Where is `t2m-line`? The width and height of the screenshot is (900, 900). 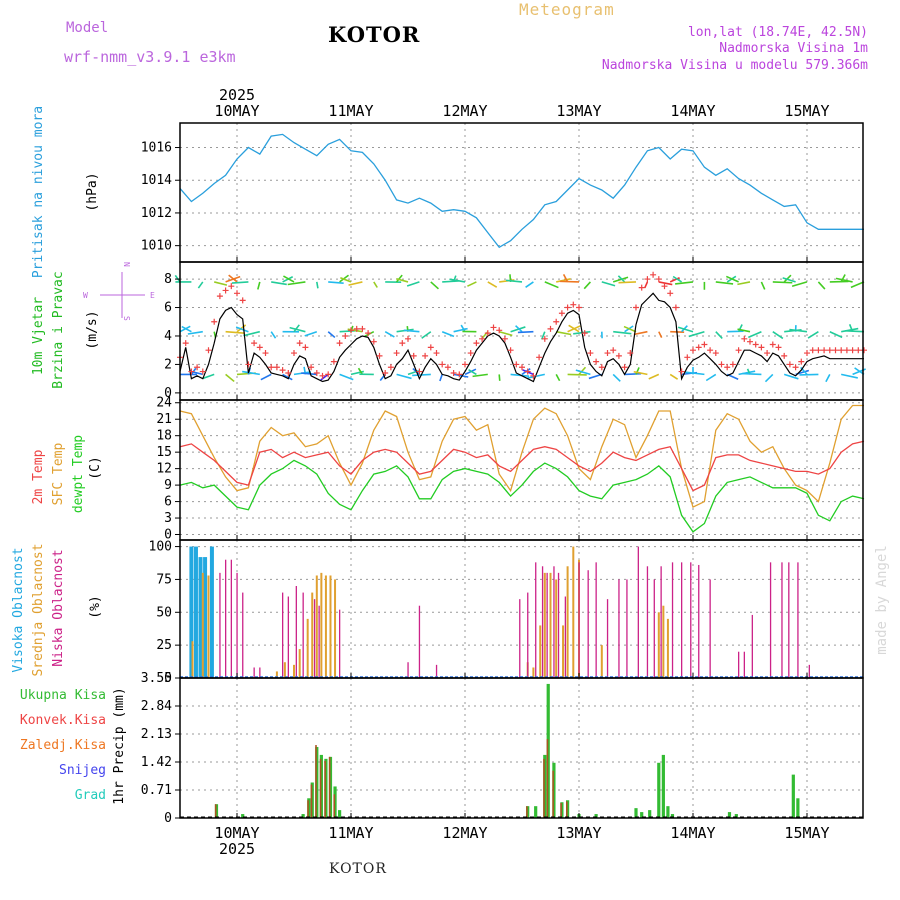
t2m-line is located at coordinates (522, 466).